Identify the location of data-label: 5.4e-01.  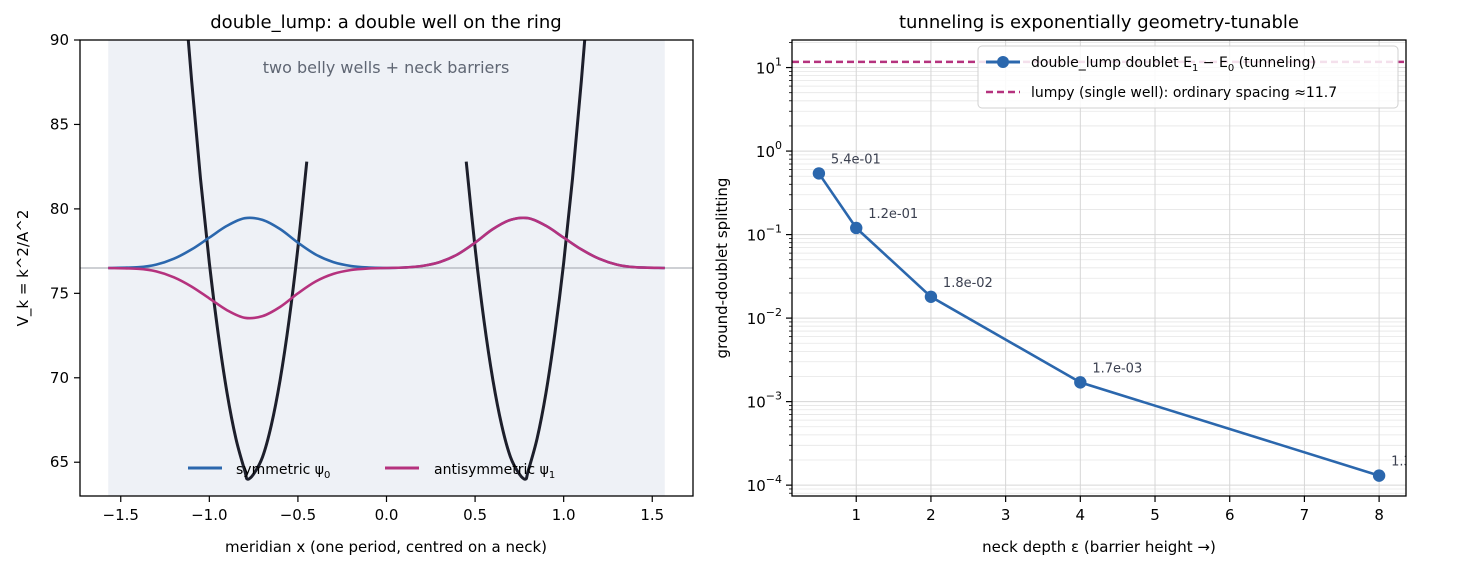
(856, 159).